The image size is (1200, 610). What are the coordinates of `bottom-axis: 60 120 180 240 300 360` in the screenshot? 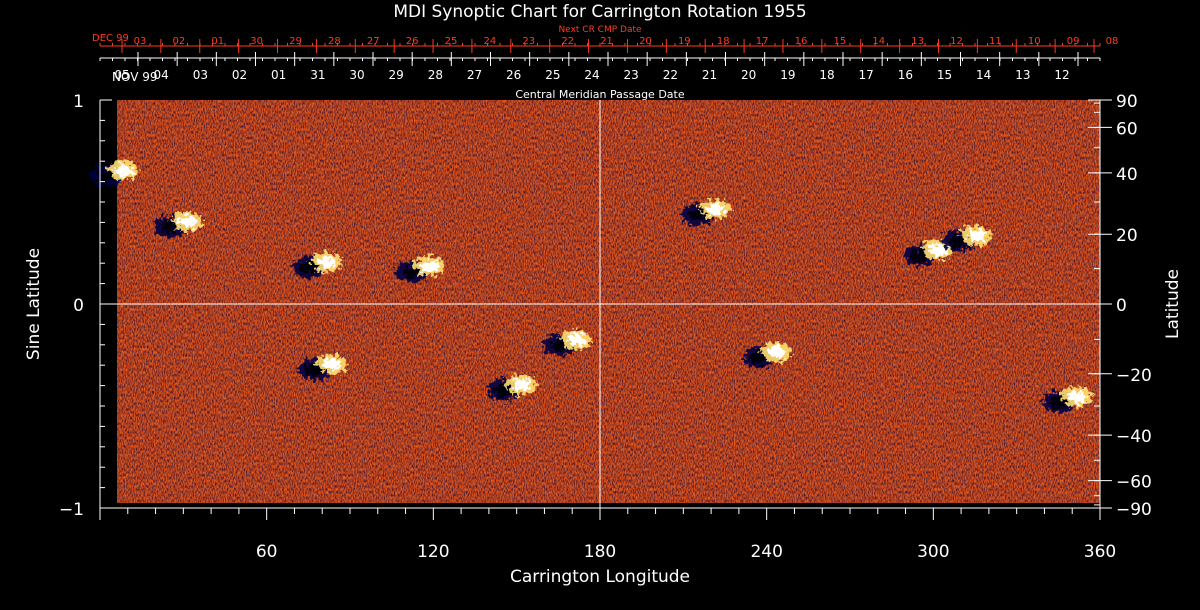 It's located at (607, 534).